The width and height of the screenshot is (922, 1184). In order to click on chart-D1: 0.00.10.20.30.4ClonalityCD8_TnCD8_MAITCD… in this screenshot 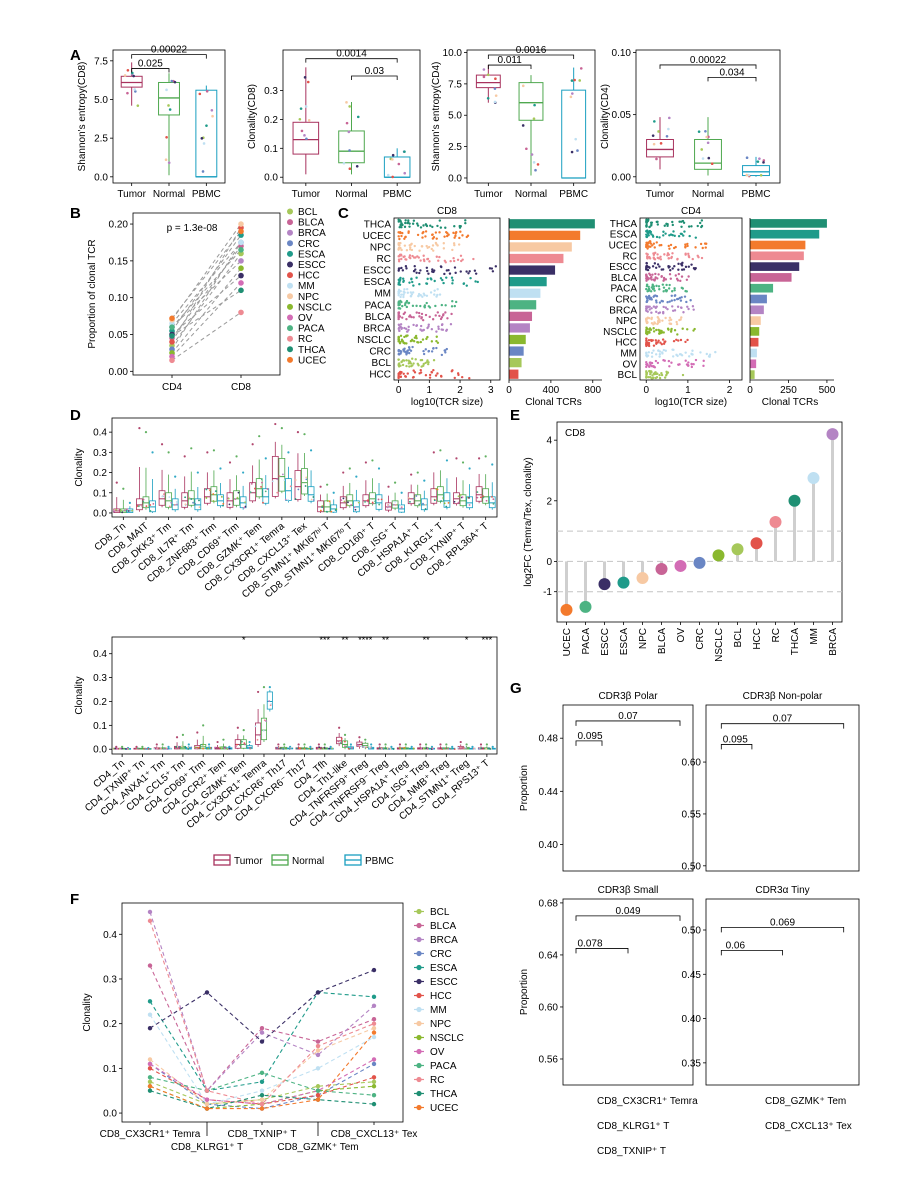, I will do `click(286, 508)`.